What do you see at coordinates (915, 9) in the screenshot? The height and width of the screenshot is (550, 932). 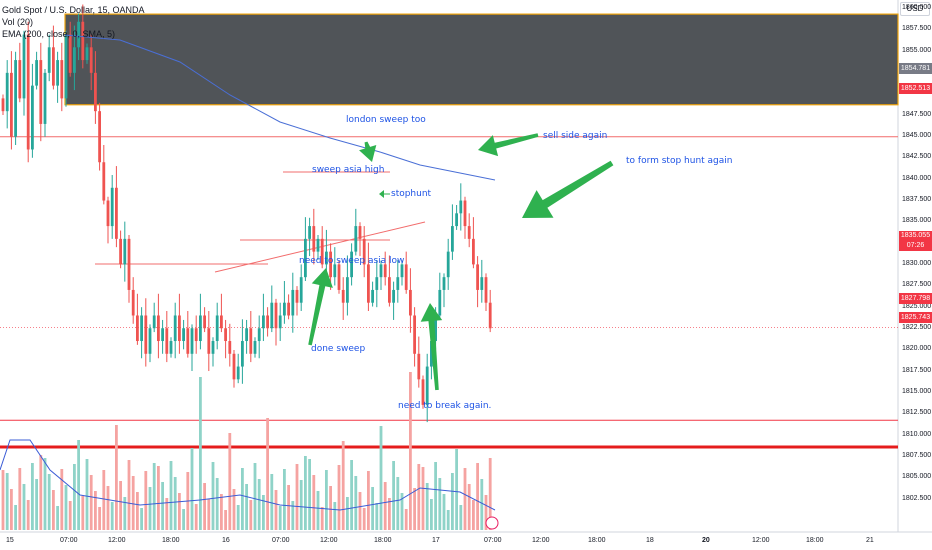 I see `currency-button: USD` at bounding box center [915, 9].